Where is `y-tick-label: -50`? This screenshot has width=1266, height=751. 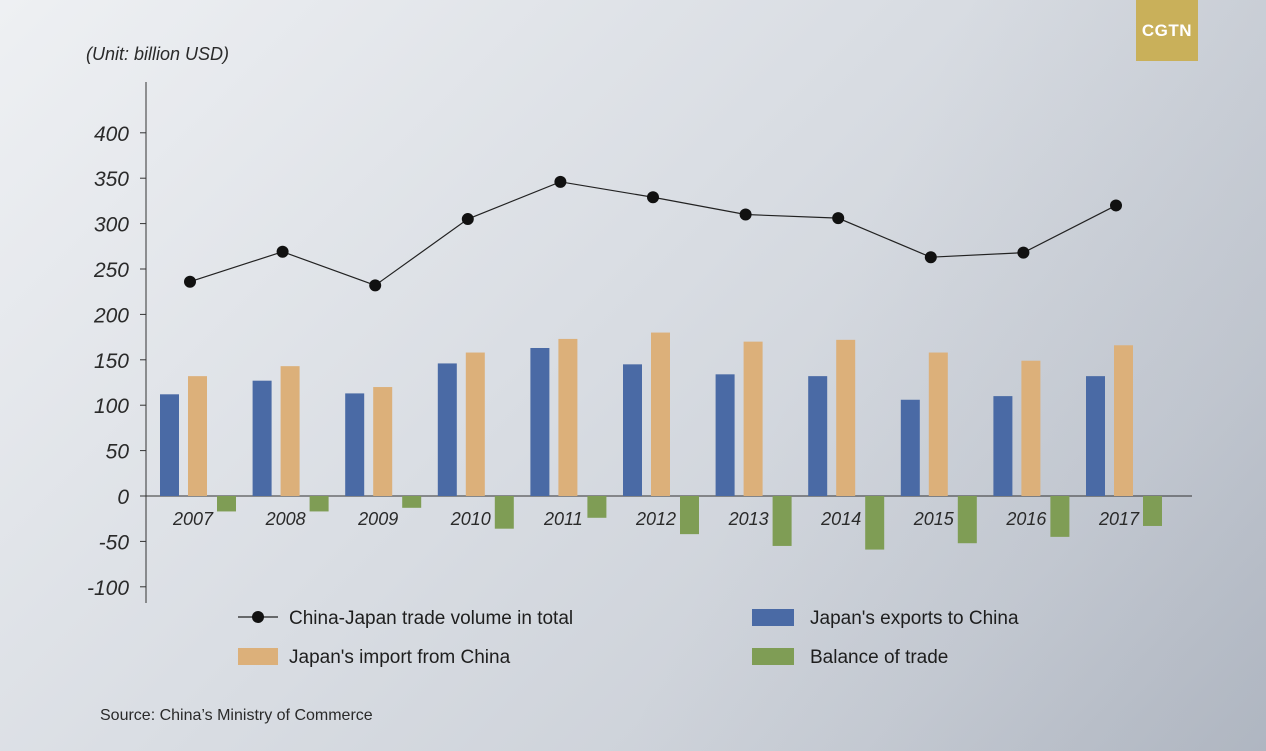 y-tick-label: -50 is located at coordinates (114, 542).